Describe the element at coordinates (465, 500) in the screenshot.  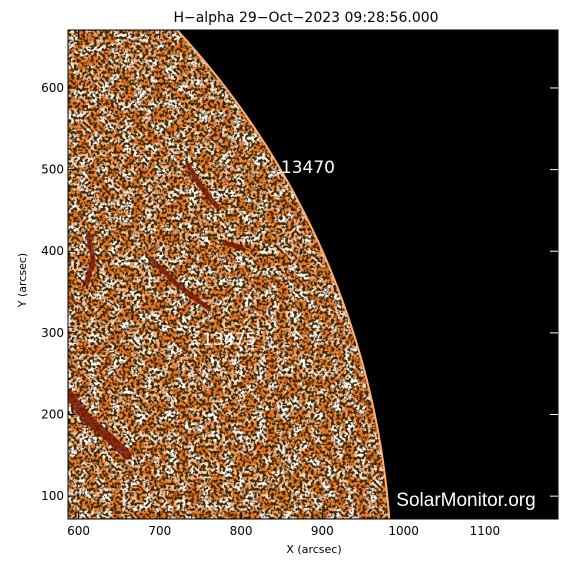
I see `watermark: SolarMonitor.org` at that location.